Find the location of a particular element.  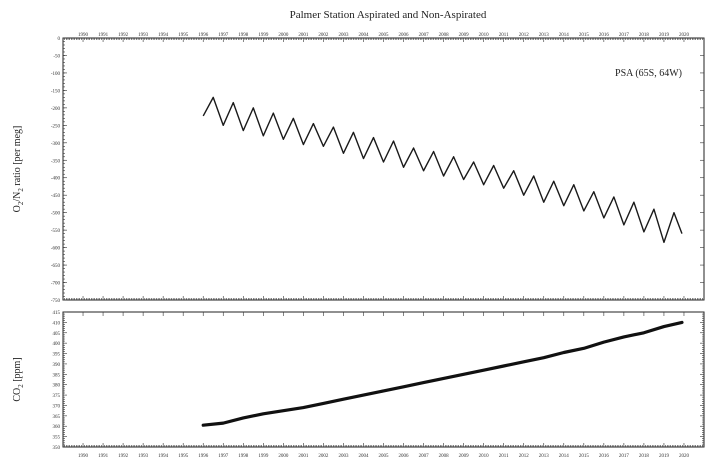

co2-x-tick-label: 1998 is located at coordinates (243, 456).